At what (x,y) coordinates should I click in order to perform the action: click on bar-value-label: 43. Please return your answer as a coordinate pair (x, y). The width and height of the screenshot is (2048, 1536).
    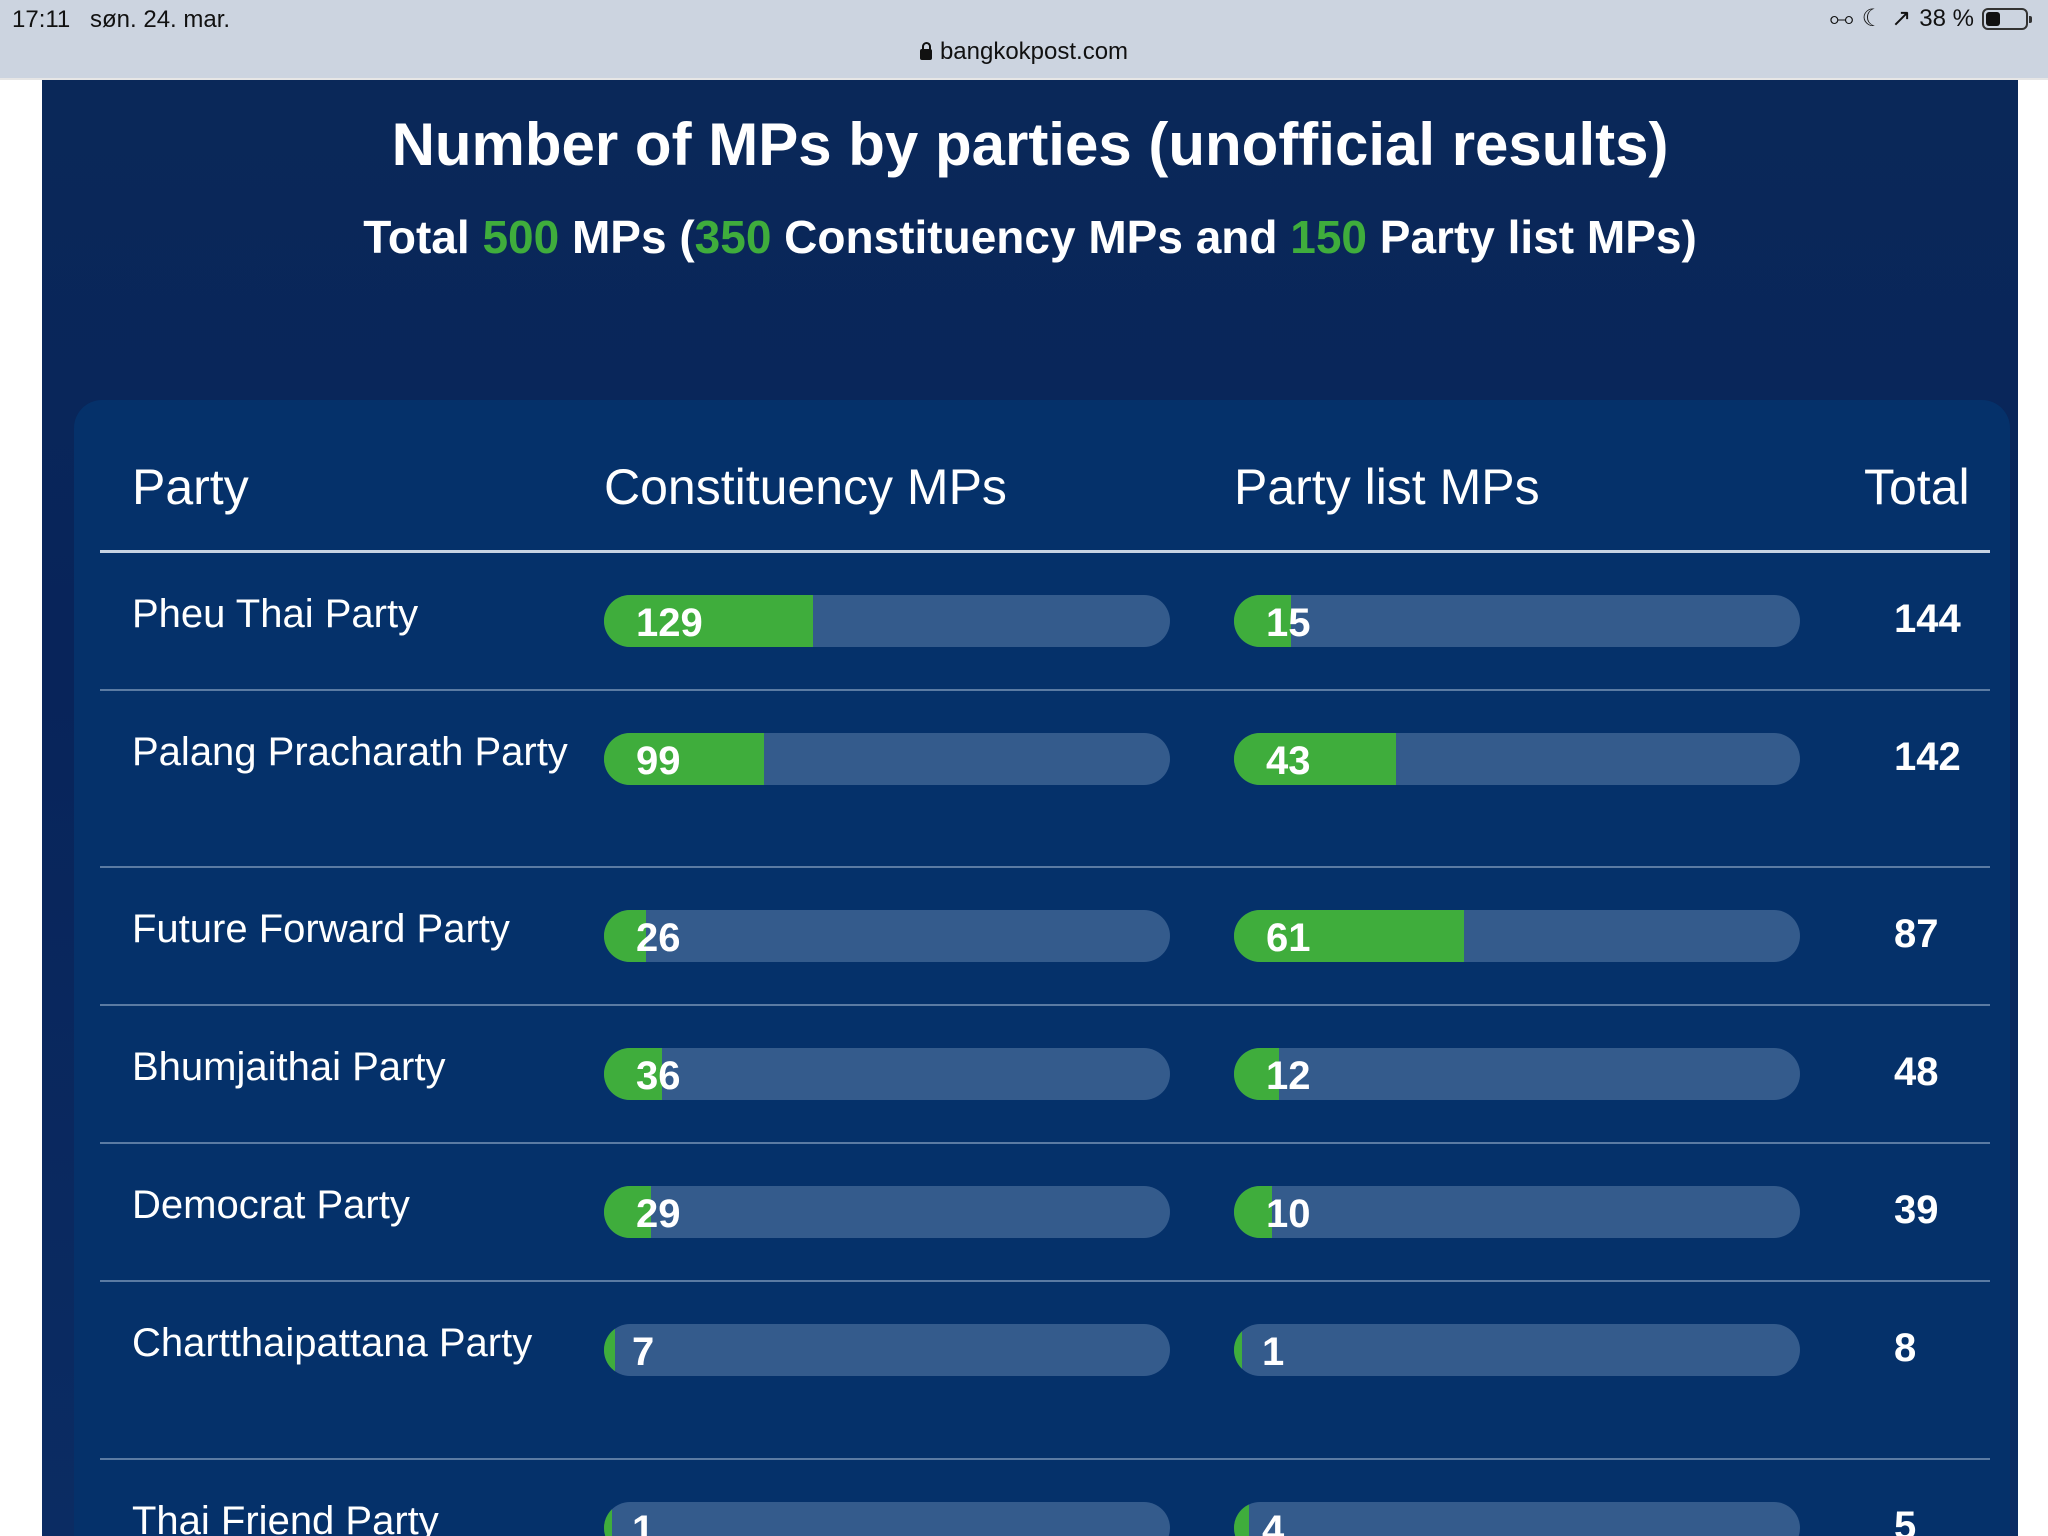
    Looking at the image, I should click on (1288, 761).